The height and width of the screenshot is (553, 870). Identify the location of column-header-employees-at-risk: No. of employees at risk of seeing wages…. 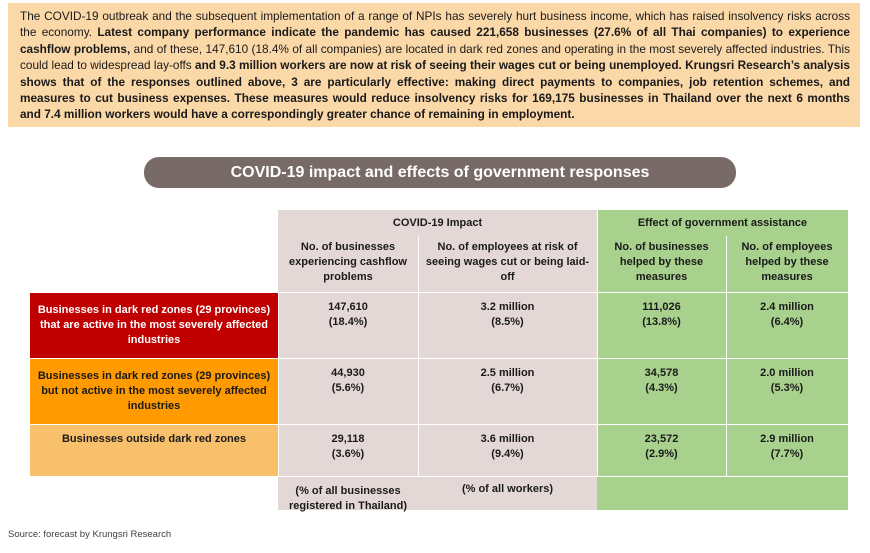
(507, 262).